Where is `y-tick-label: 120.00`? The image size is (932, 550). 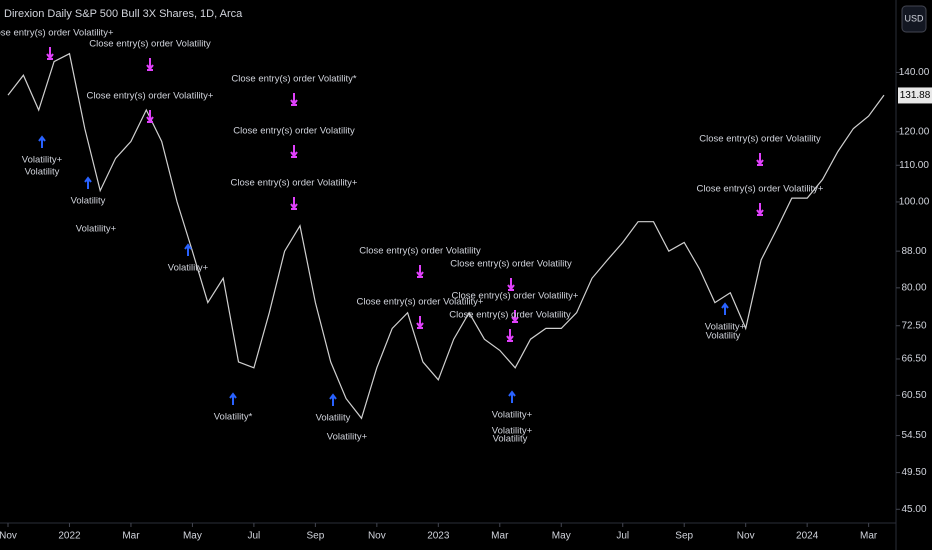 y-tick-label: 120.00 is located at coordinates (914, 131).